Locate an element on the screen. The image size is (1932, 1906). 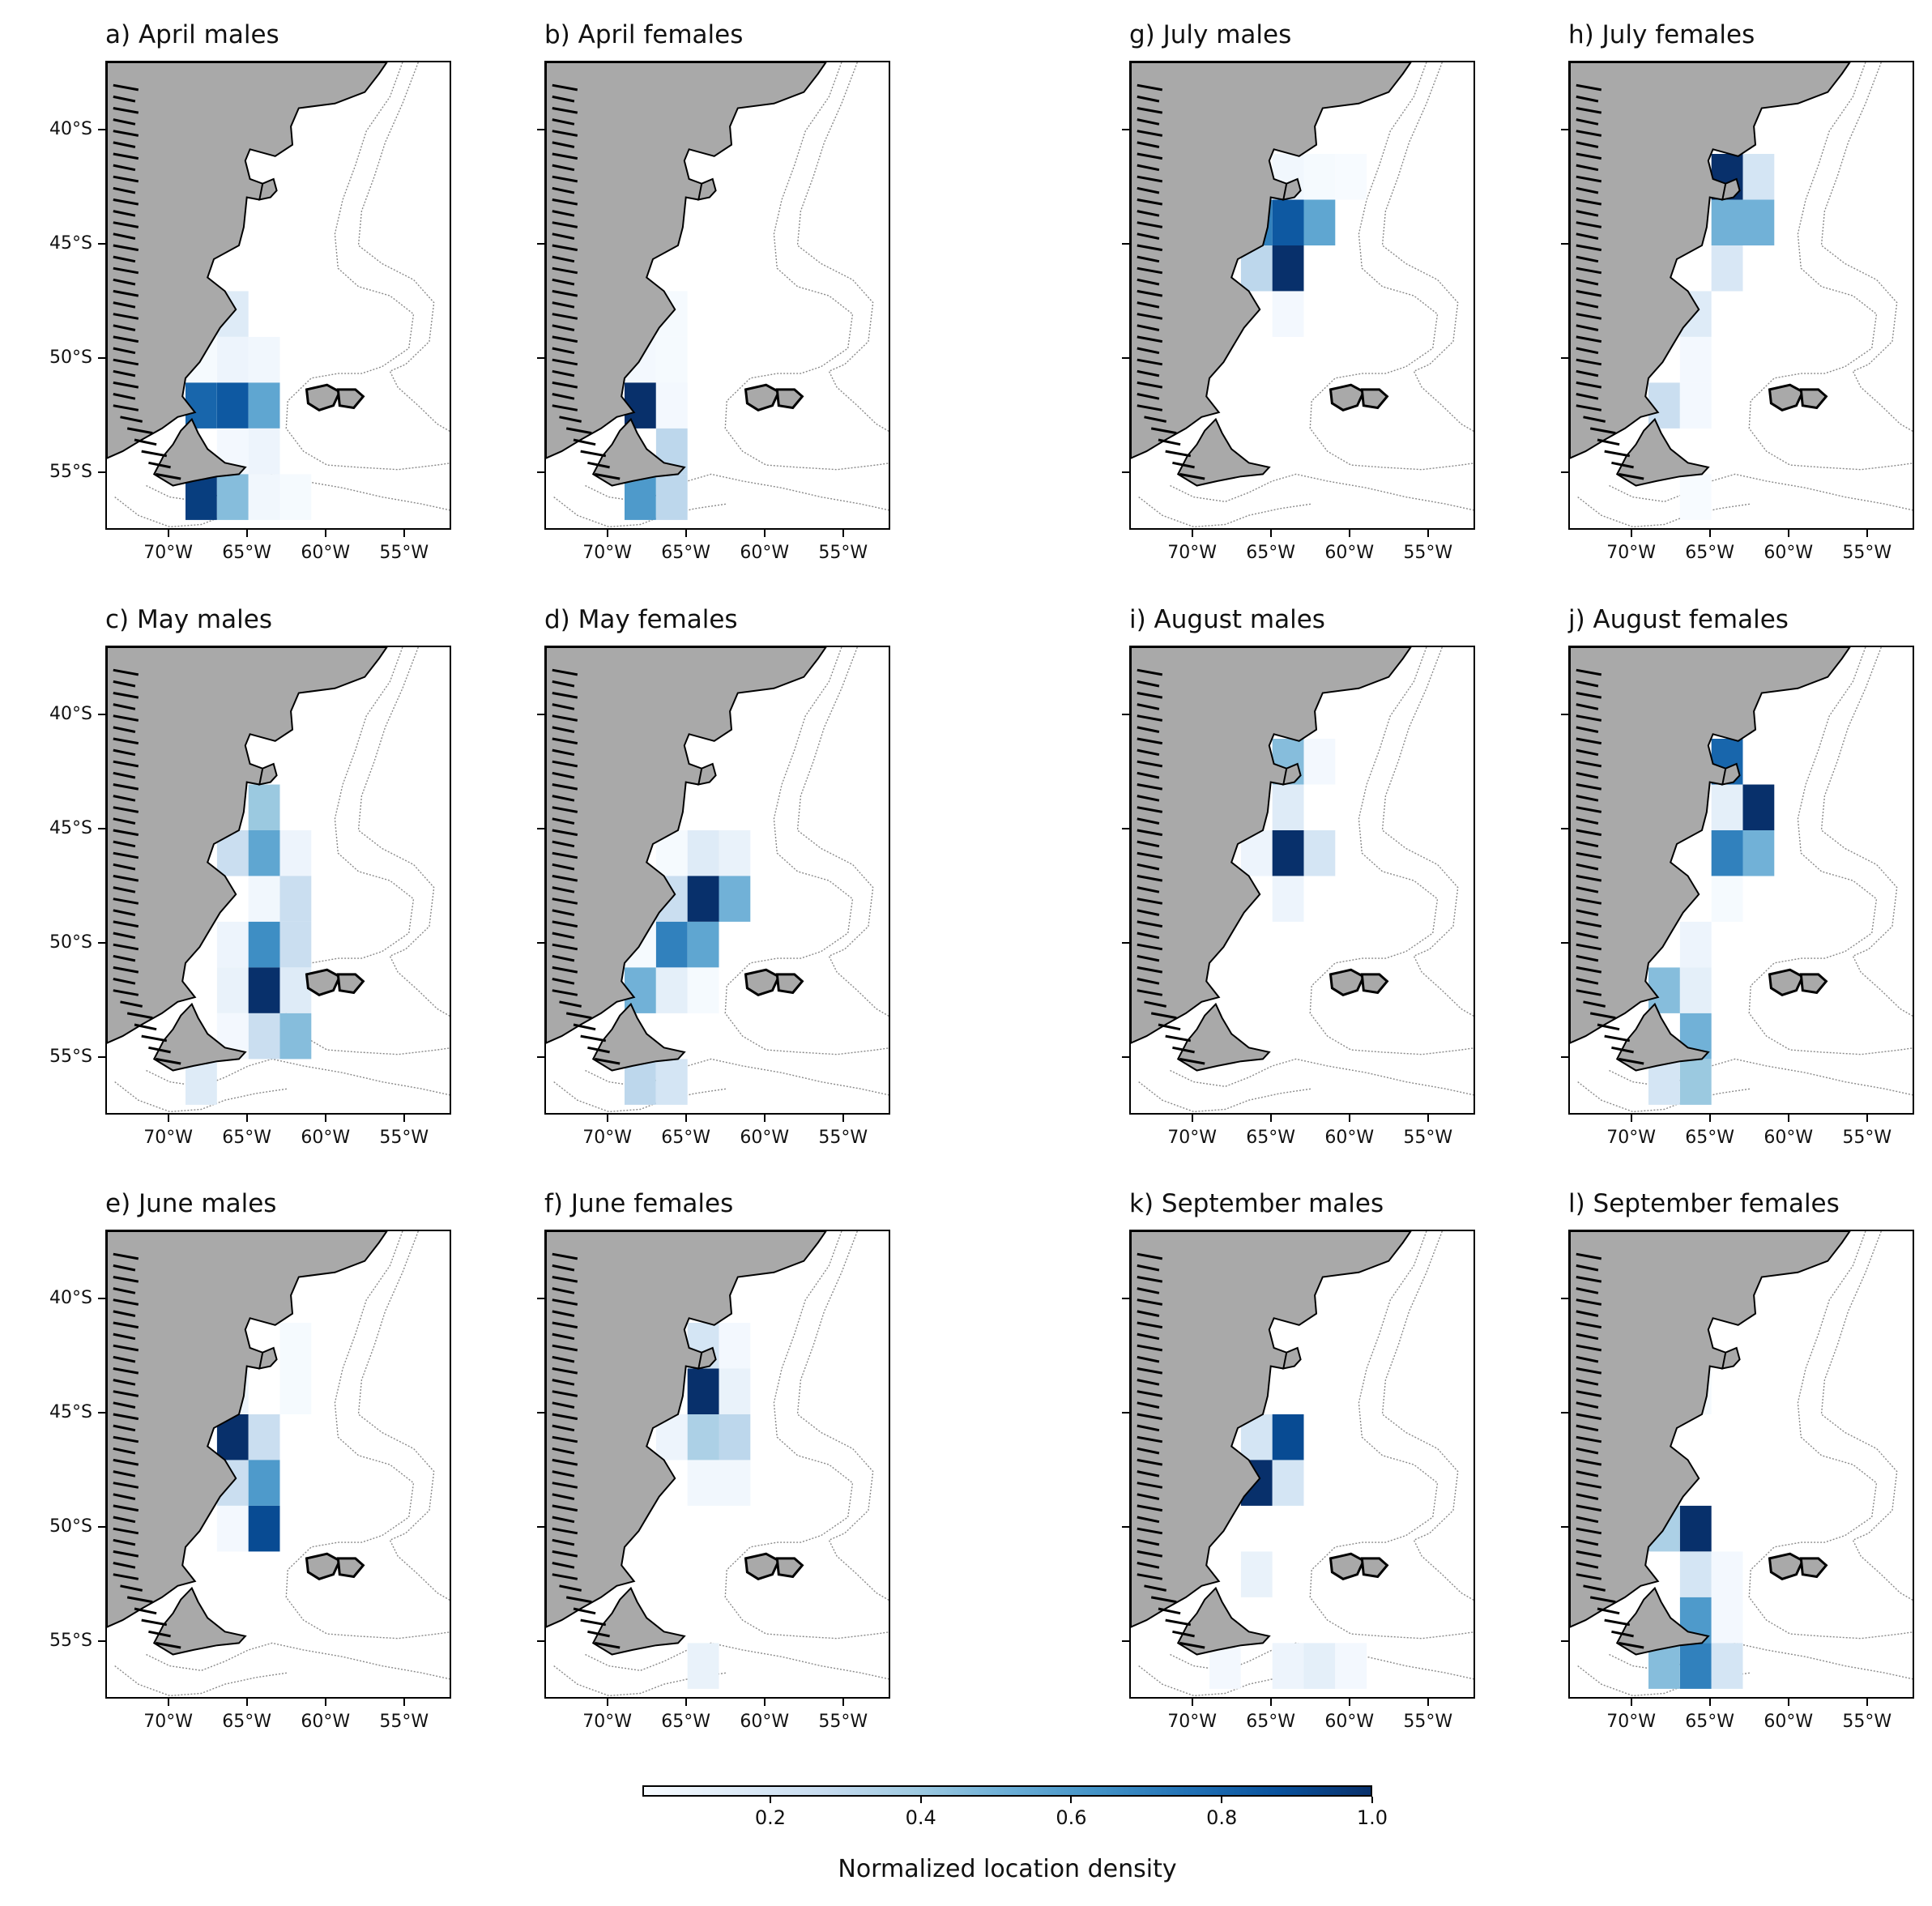
map-panel-i: i) August males 70°W 65°W 60°W 55°W is located at coordinates (1299, 880).